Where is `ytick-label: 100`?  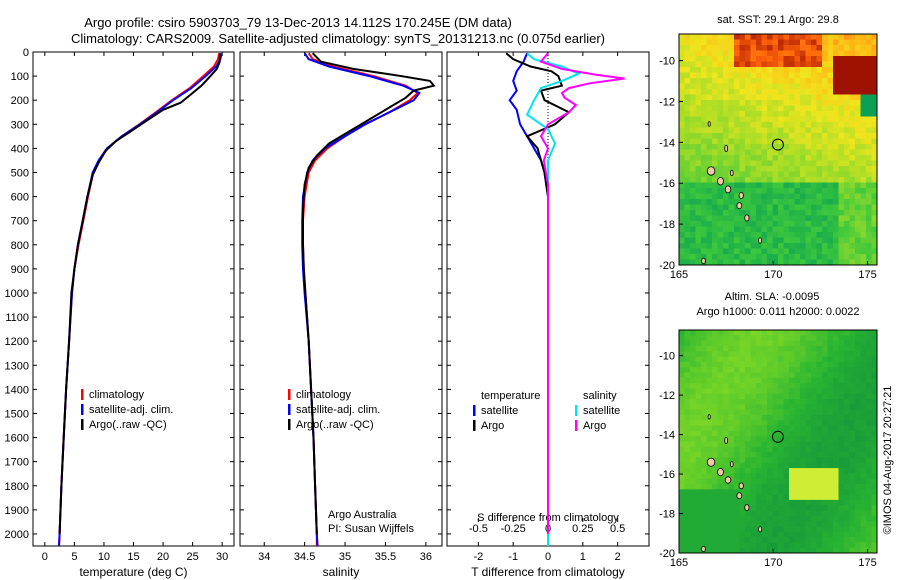 ytick-label: 100 is located at coordinates (20, 77).